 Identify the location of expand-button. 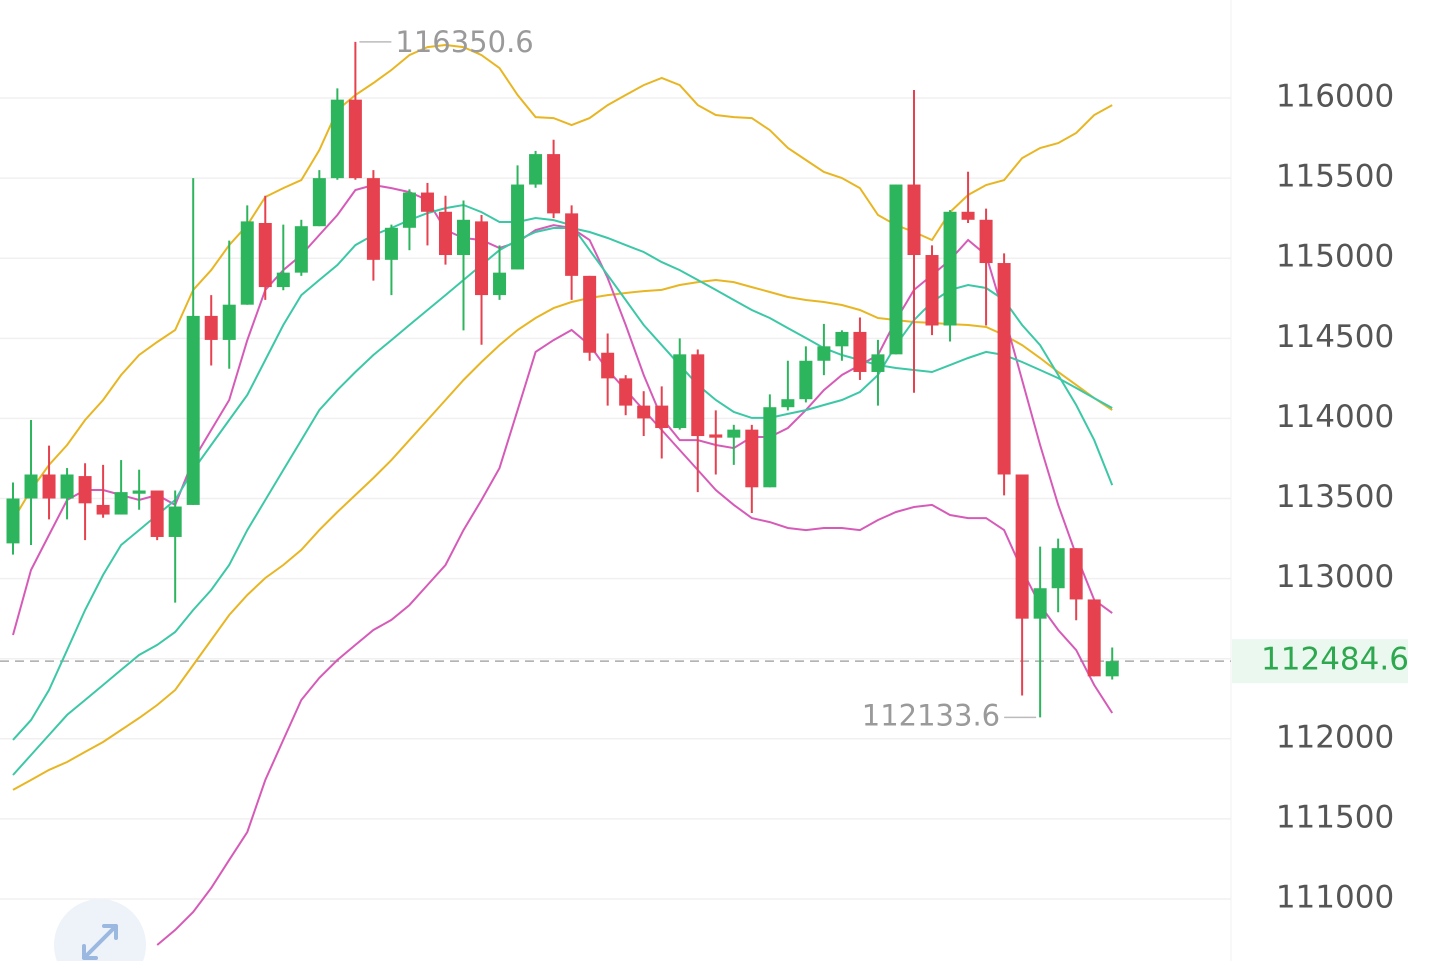
(100, 930).